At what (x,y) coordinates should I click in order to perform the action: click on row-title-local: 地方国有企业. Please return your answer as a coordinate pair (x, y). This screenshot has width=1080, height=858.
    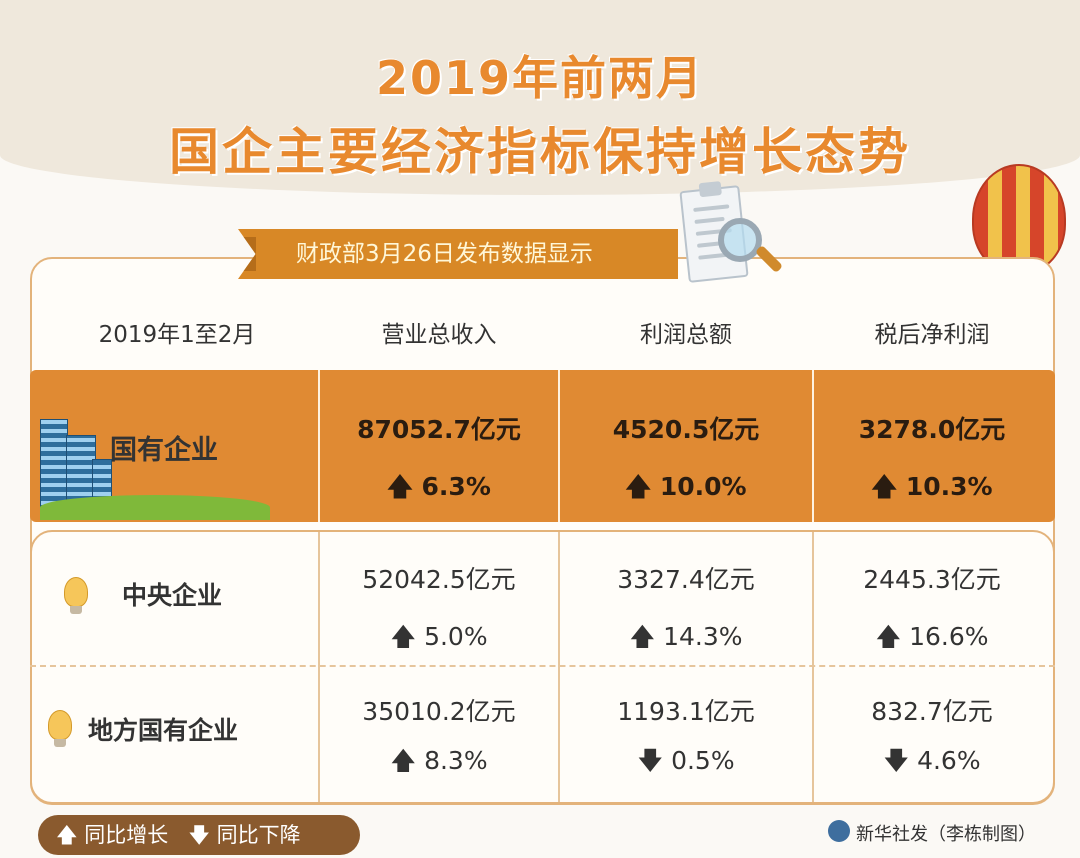
    Looking at the image, I should click on (163, 730).